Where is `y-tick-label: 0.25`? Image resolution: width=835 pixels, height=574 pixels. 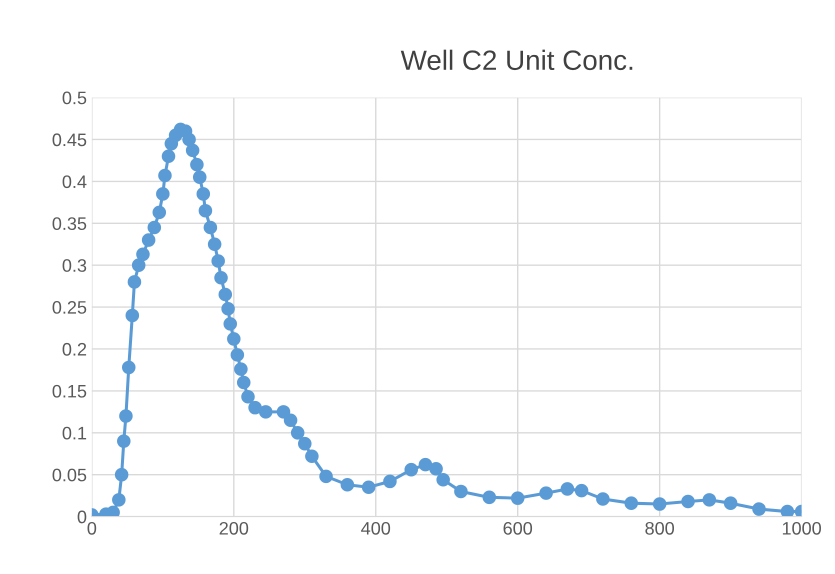
y-tick-label: 0.25 is located at coordinates (69, 307).